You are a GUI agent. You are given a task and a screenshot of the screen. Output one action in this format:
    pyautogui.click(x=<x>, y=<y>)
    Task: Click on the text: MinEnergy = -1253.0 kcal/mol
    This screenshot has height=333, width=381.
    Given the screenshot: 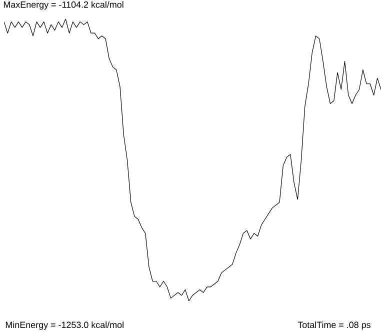 What is the action you would take?
    pyautogui.click(x=65, y=325)
    